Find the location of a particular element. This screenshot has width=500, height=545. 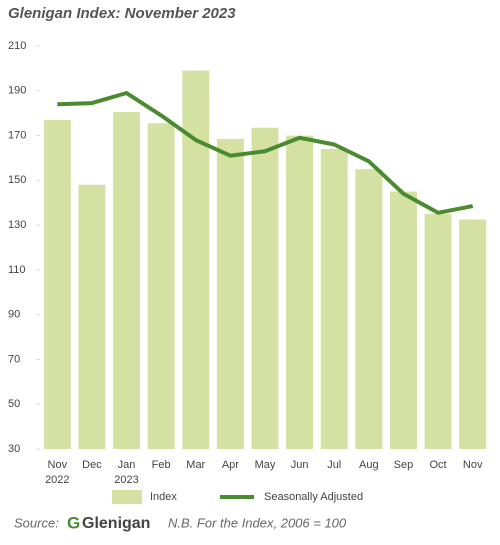

y-tick-label: 50 is located at coordinates (14, 404).